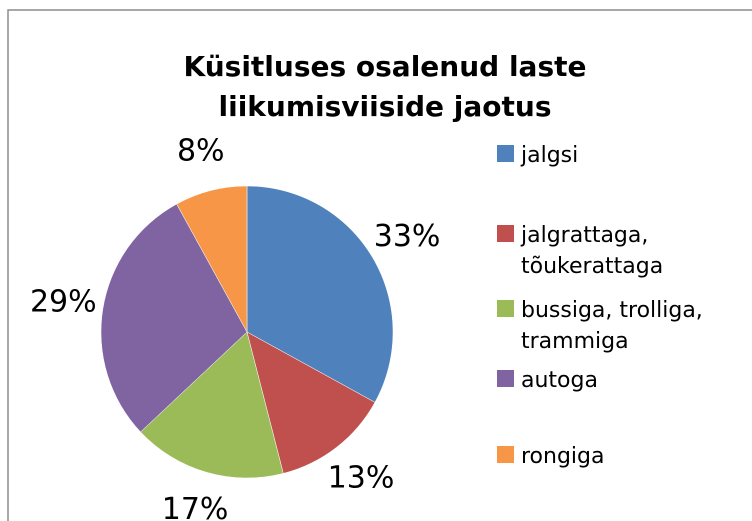 The width and height of the screenshot is (752, 521). Describe the element at coordinates (559, 380) in the screenshot. I see `legend-label: autoga` at that location.